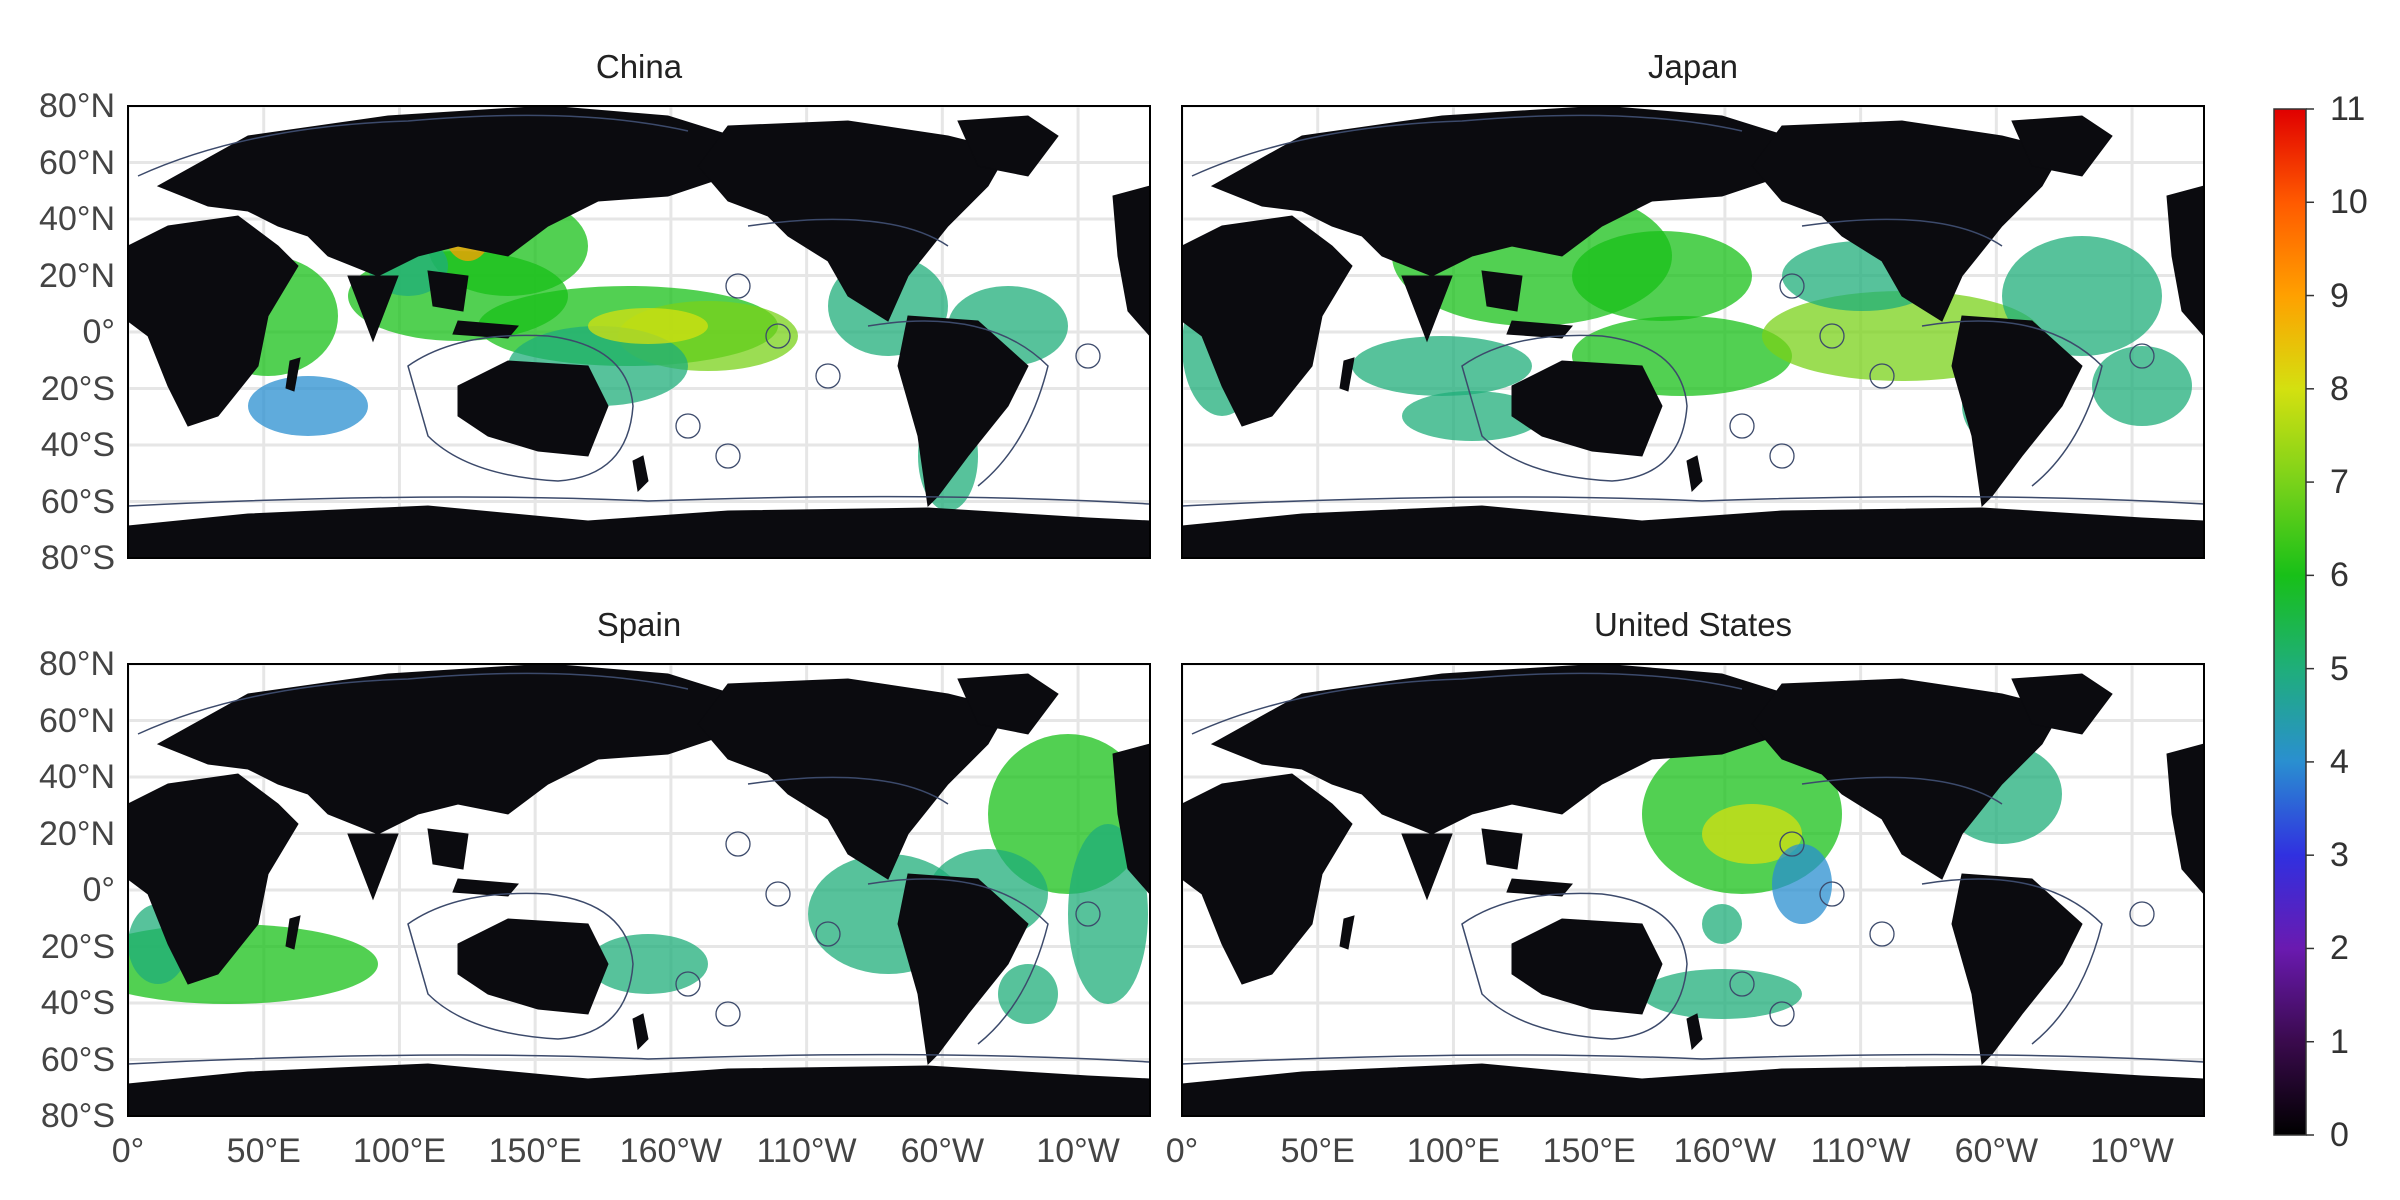  What do you see at coordinates (639, 66) in the screenshot?
I see `panel-title-china: China` at bounding box center [639, 66].